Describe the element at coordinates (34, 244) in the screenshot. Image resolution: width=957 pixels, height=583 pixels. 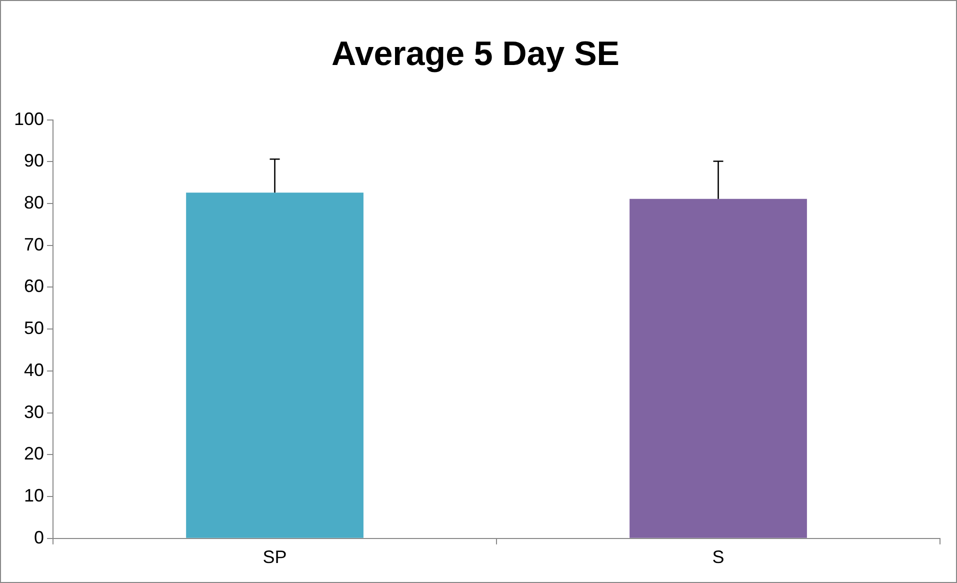
I see `y-tick-label: 70` at that location.